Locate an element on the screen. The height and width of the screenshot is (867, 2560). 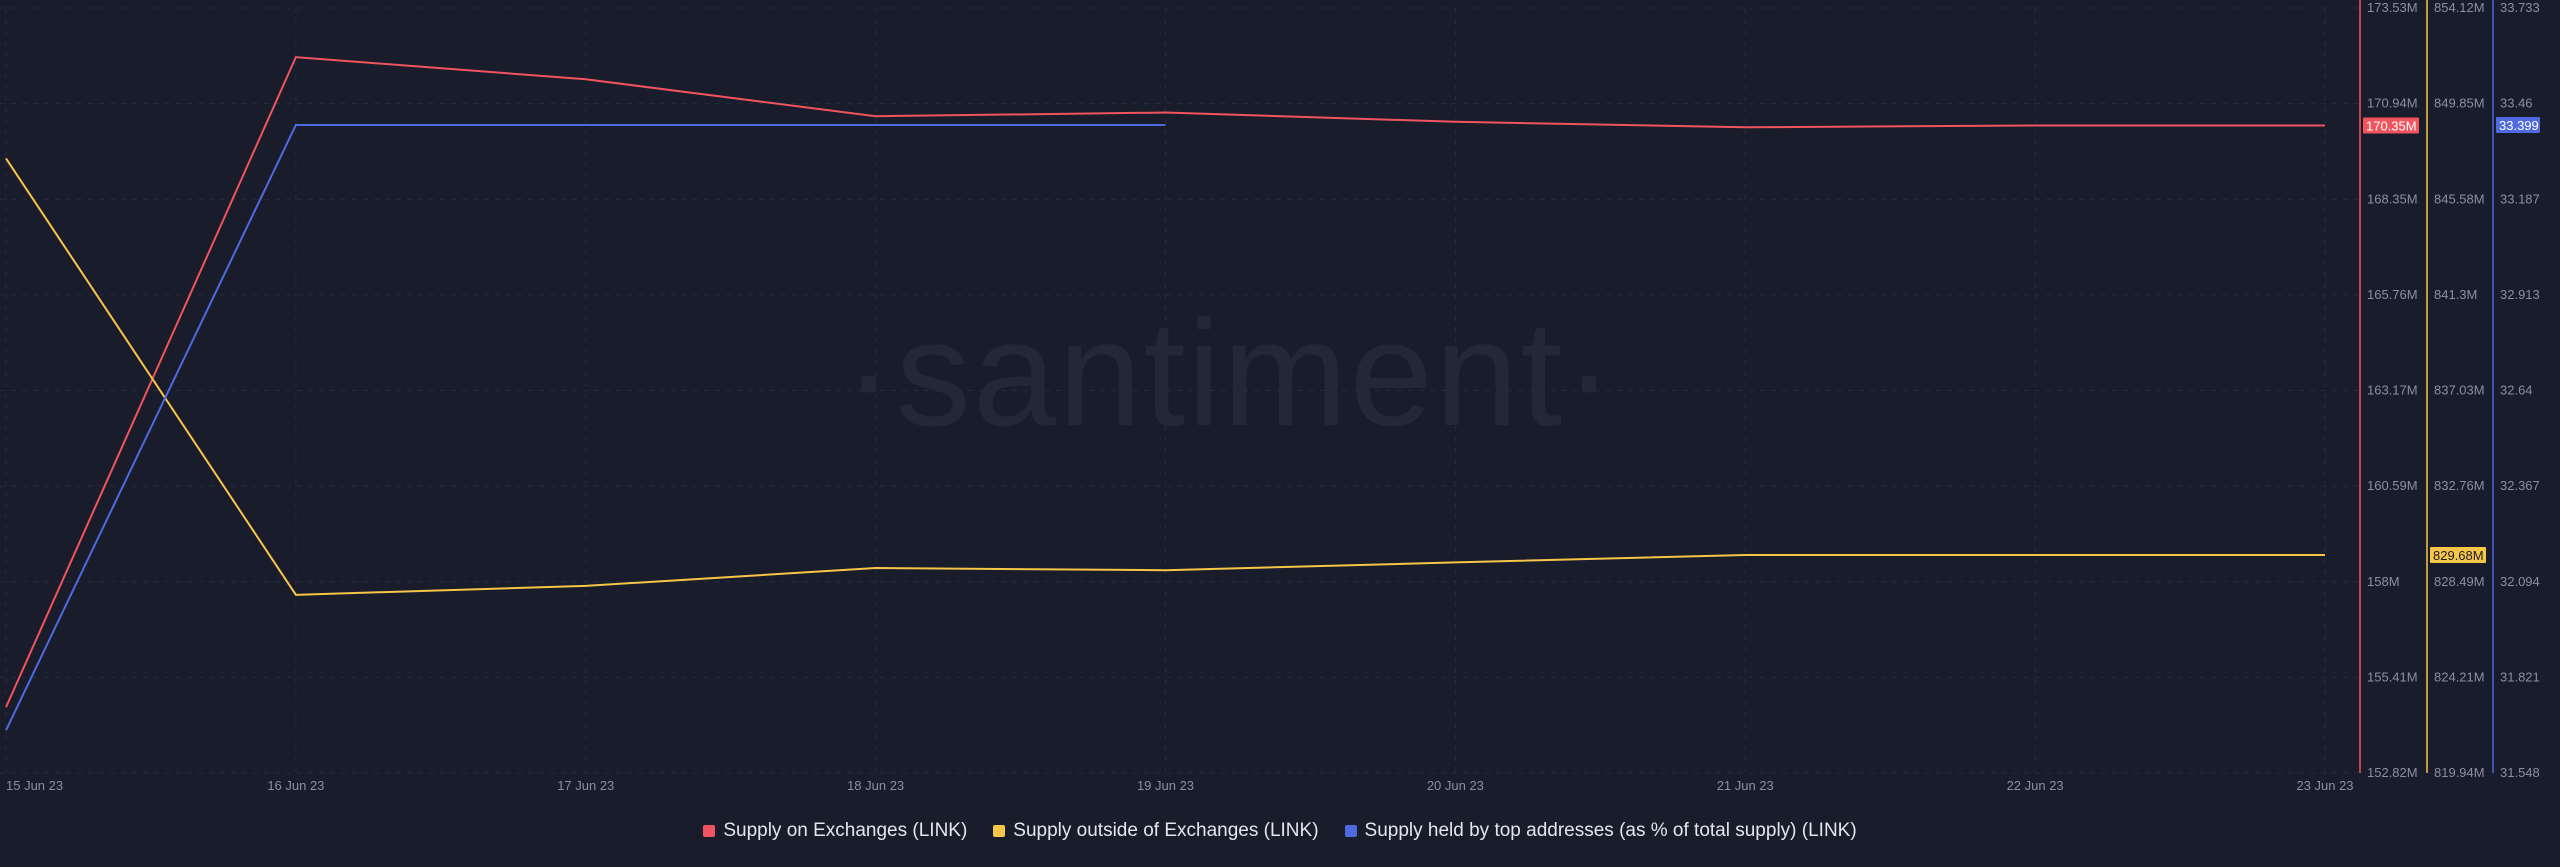
y-tick-label-top: 33.187 is located at coordinates (2520, 198).